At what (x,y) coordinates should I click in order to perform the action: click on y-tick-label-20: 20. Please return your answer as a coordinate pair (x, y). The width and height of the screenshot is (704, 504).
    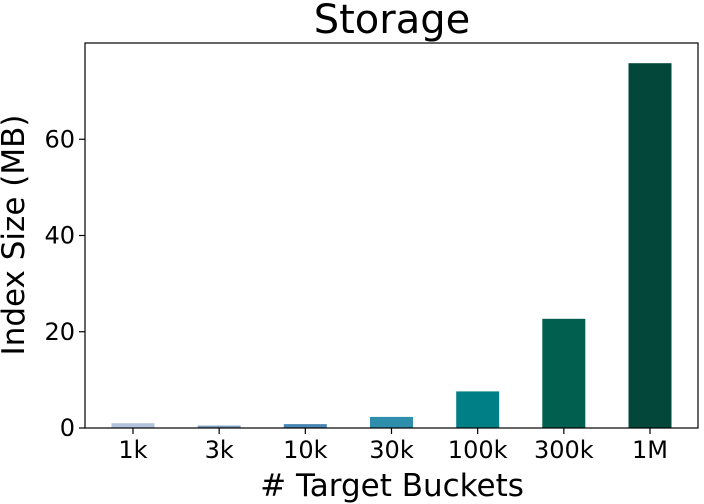
    Looking at the image, I should click on (59, 332).